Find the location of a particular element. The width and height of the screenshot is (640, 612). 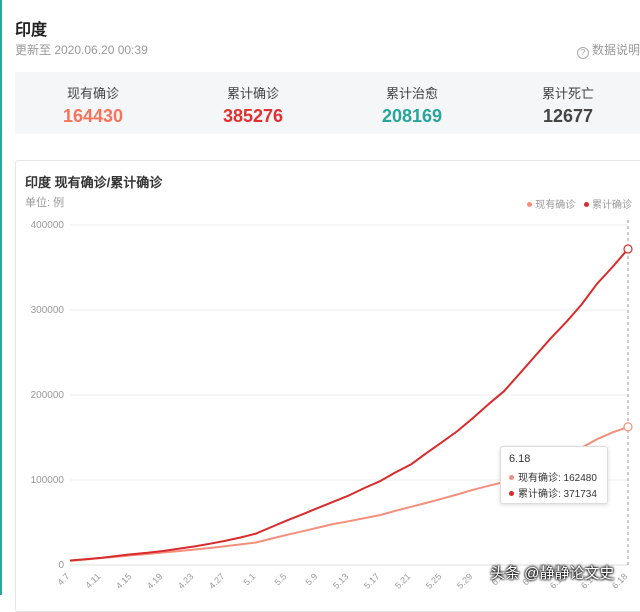

x-tick-label: 5.29 is located at coordinates (464, 580).